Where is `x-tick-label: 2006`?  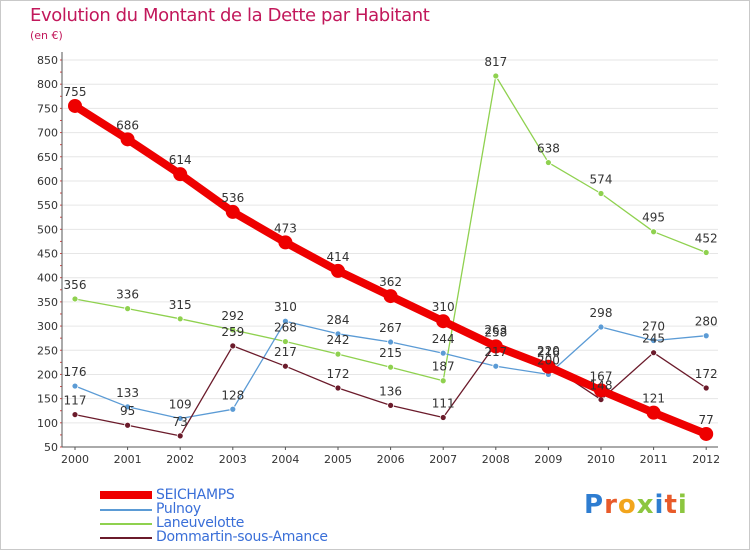 x-tick-label: 2006 is located at coordinates (391, 459).